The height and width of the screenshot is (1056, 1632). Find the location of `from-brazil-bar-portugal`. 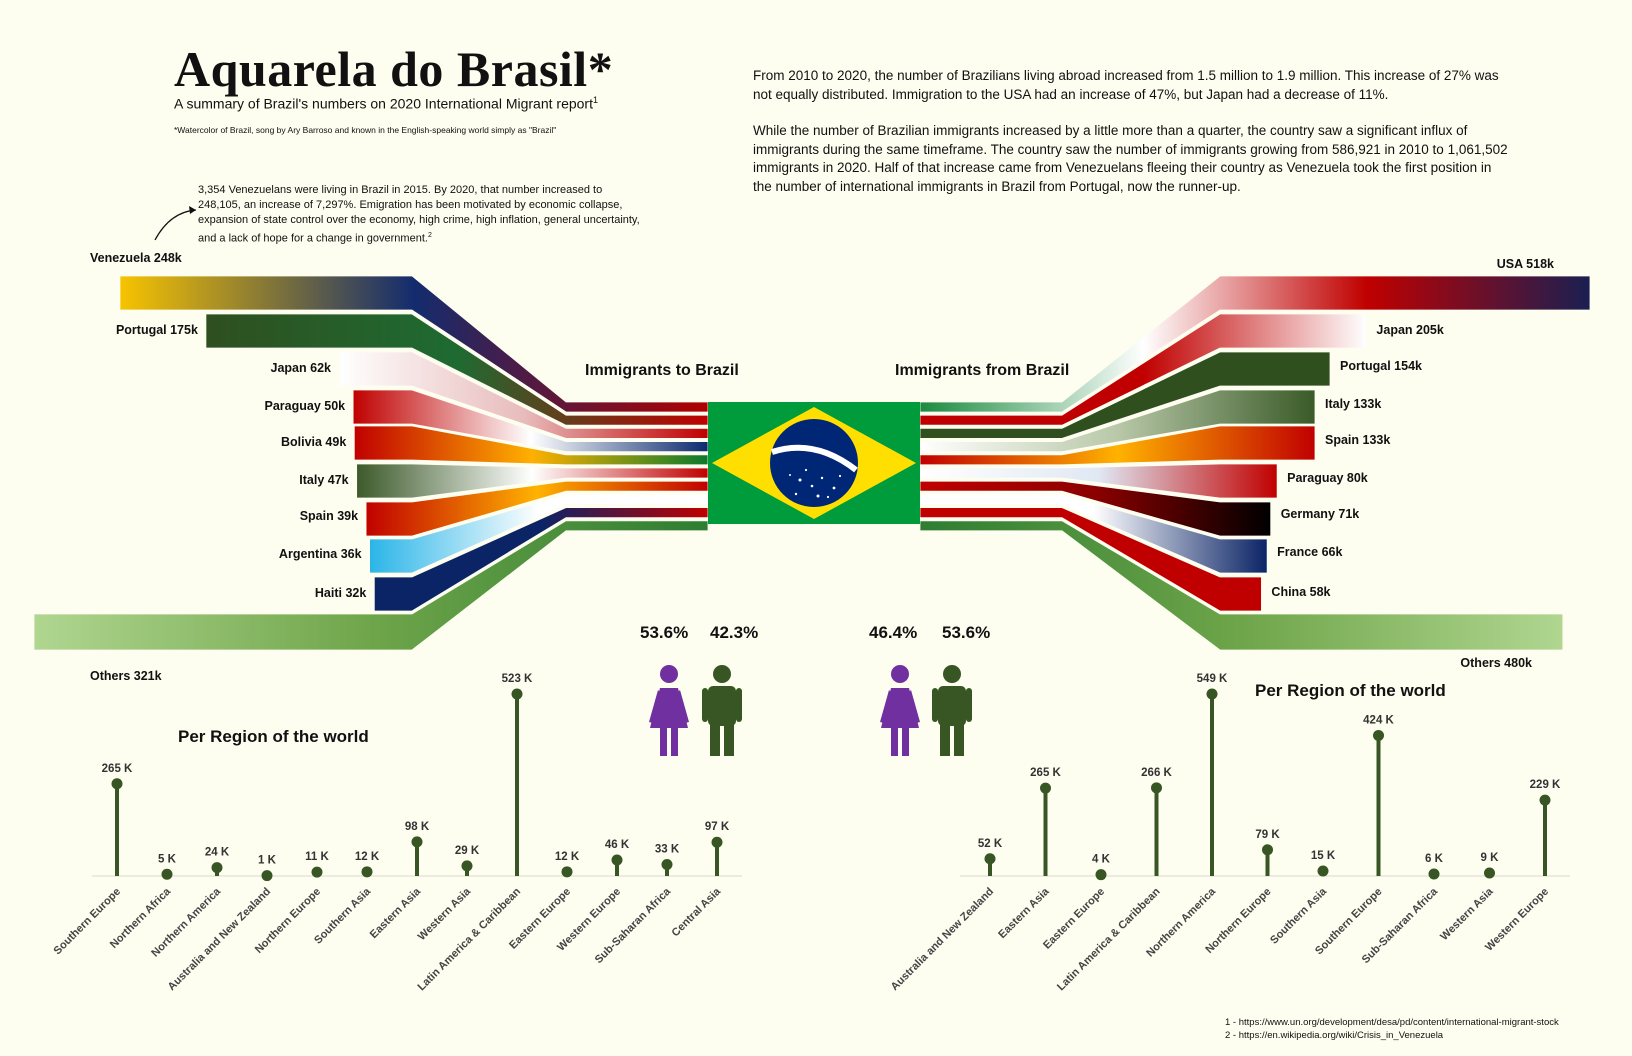

from-brazil-bar-portugal is located at coordinates (1125, 395).